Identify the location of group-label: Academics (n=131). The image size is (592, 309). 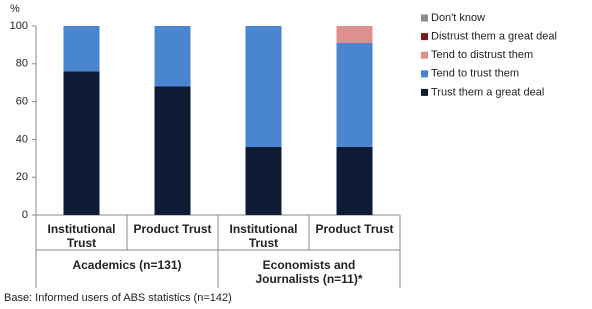
(127, 265).